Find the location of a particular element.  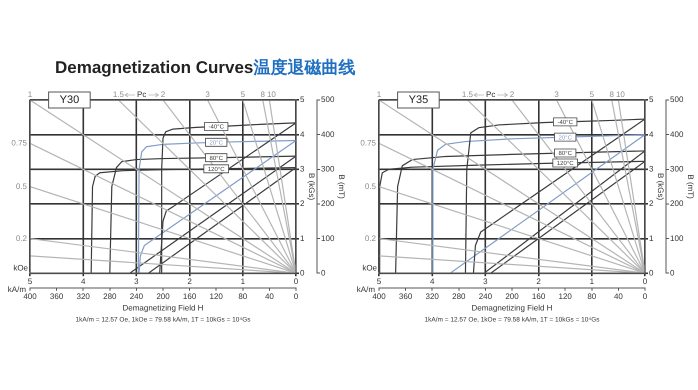

chart-subtitle: Y35 is located at coordinates (418, 100).